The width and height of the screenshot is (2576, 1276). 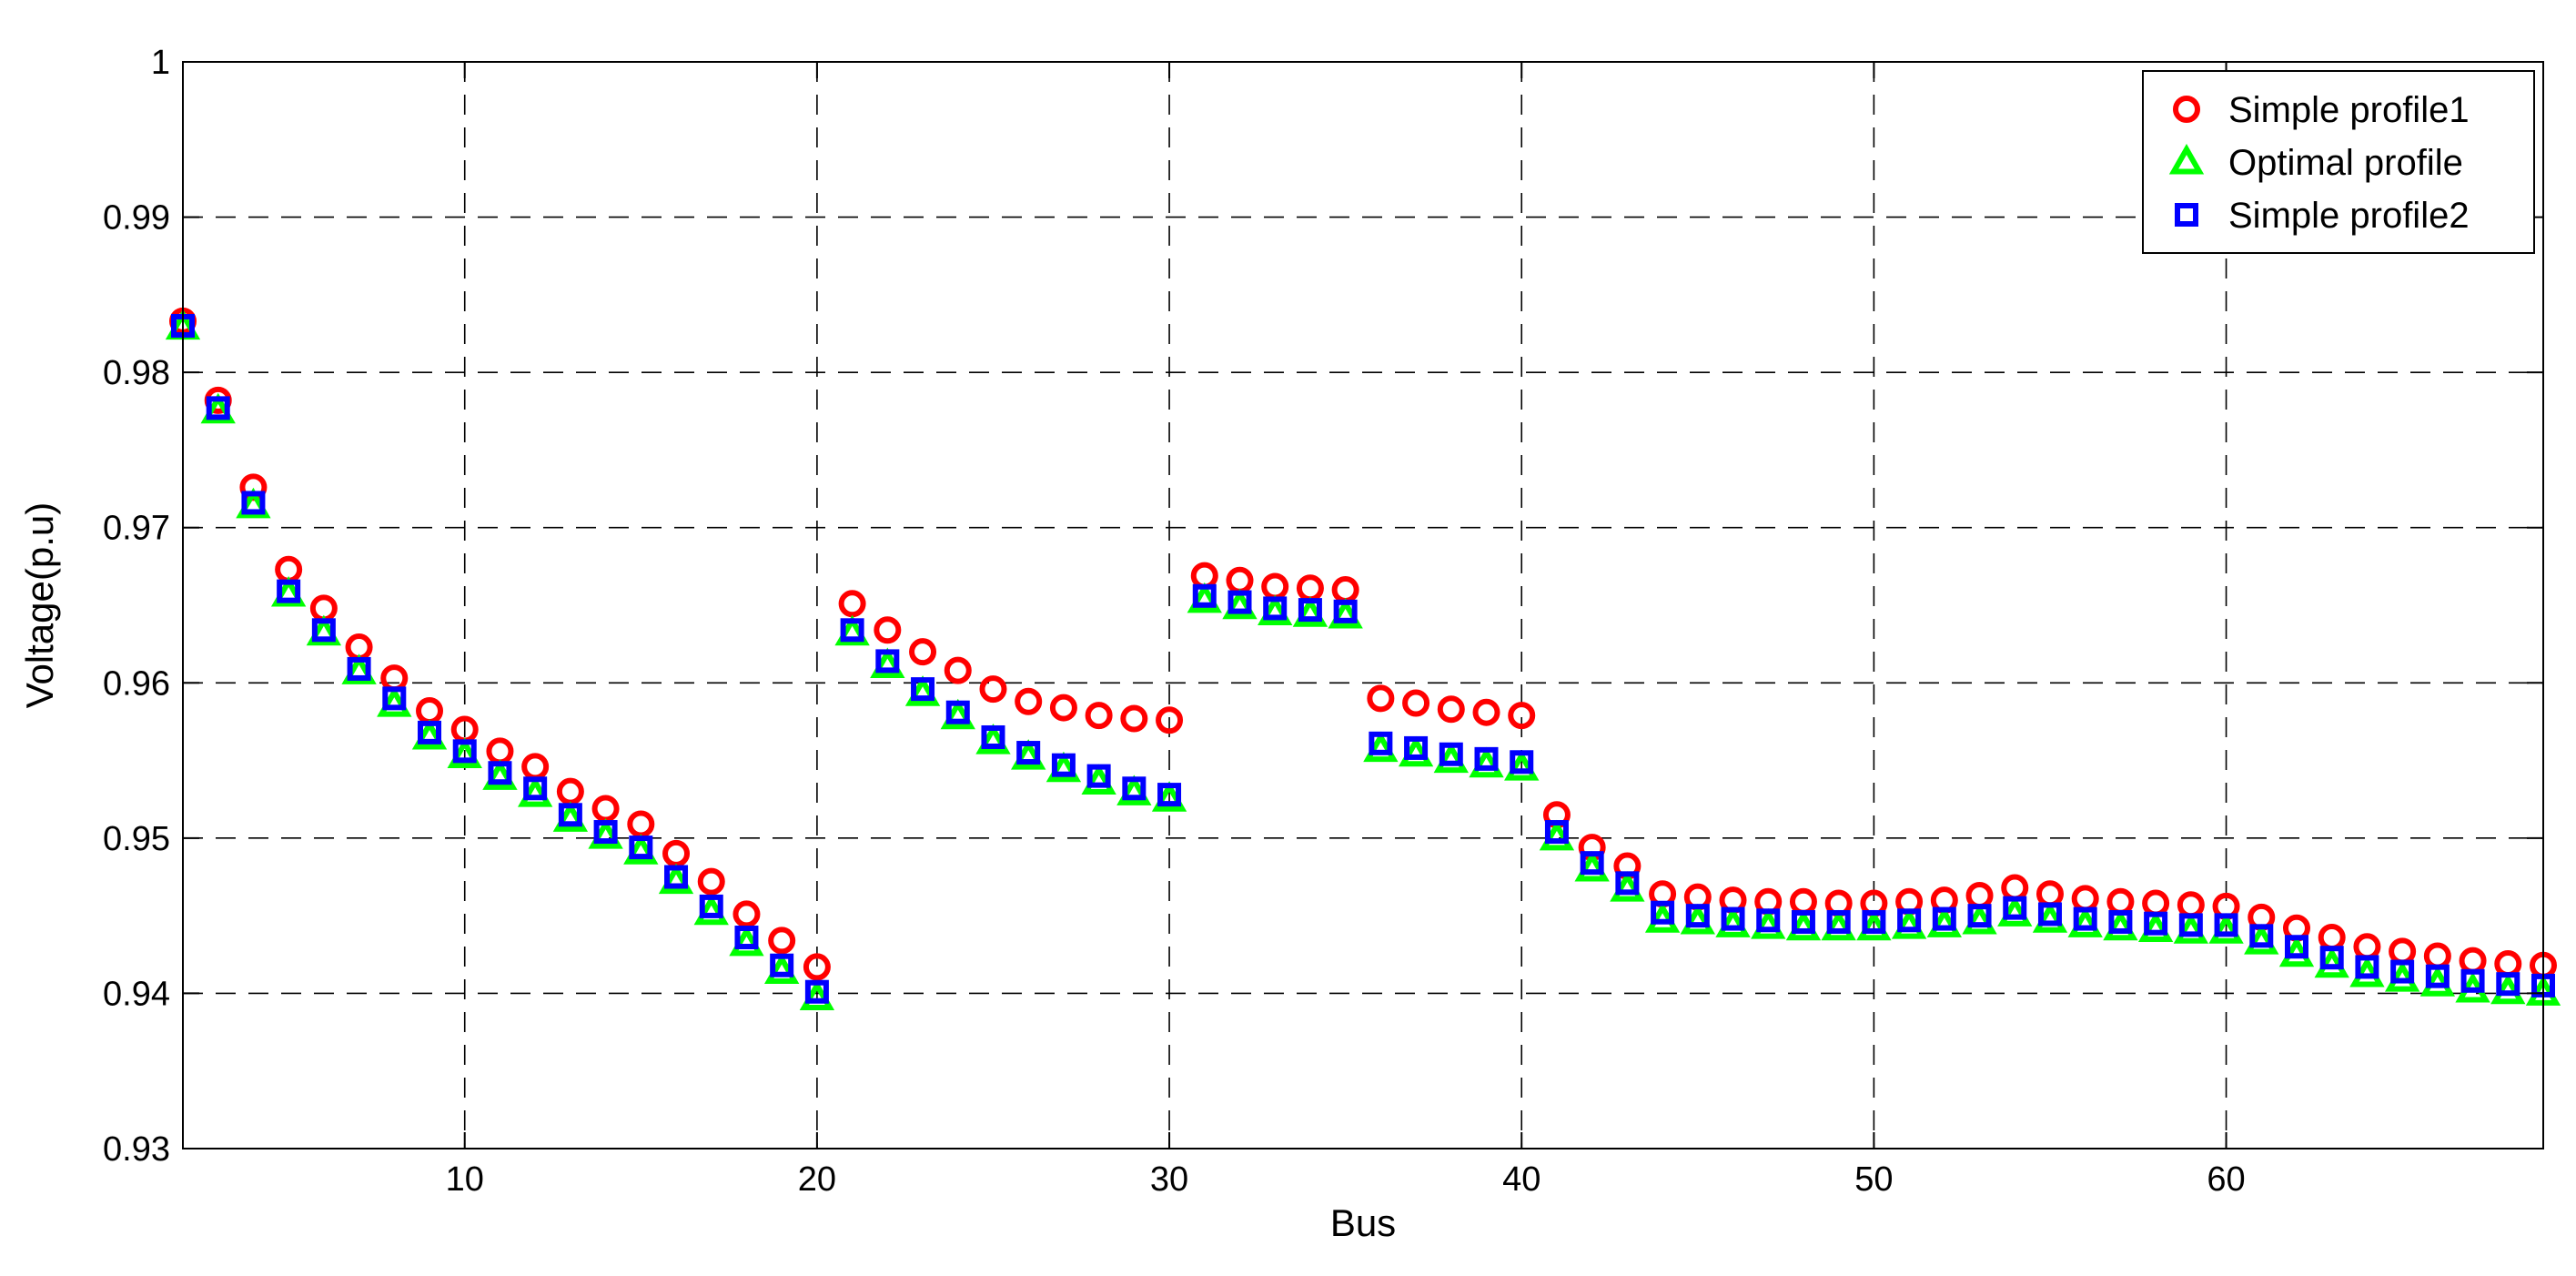 I want to click on x-tick-label: 50, so click(x=1873, y=1179).